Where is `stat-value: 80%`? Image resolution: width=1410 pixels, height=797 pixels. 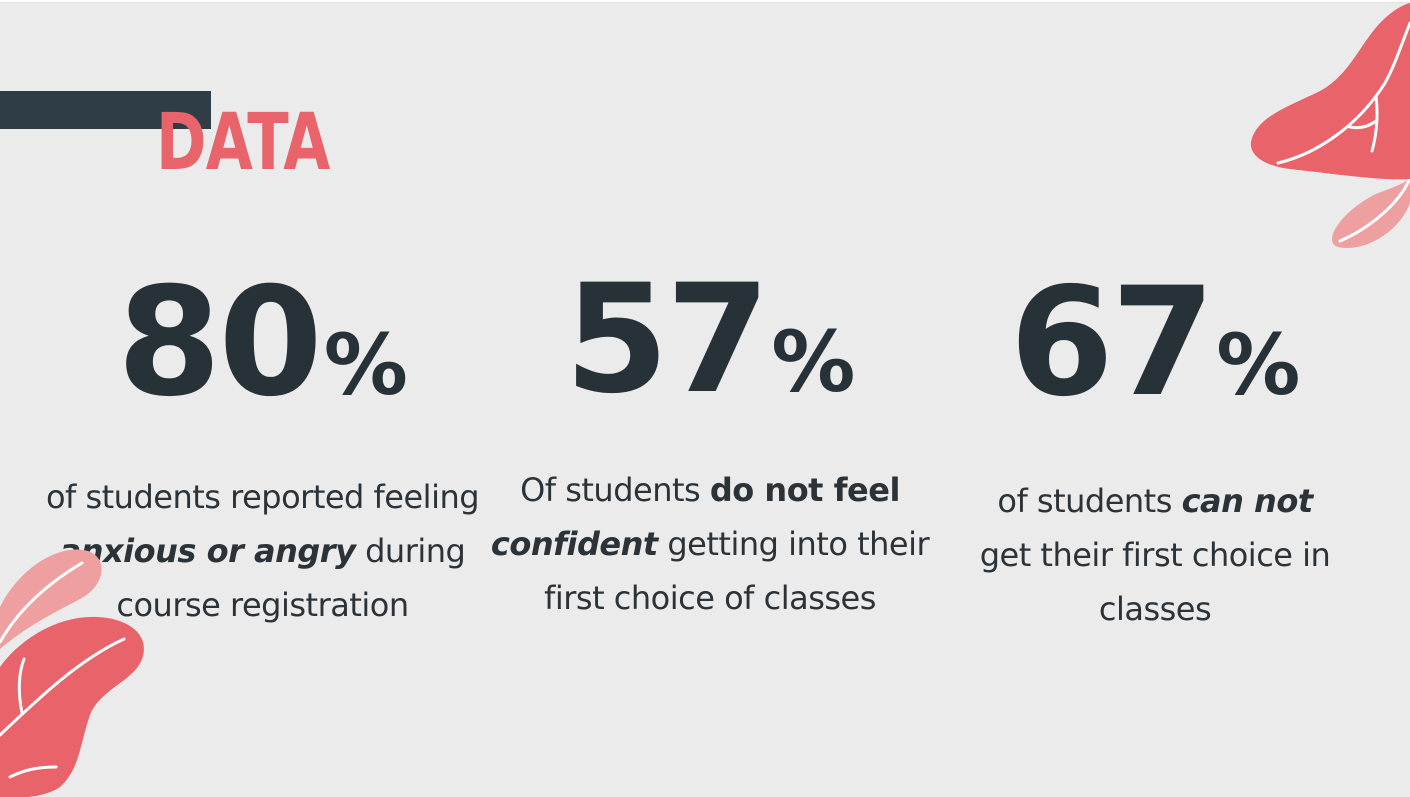
stat-value: 80% is located at coordinates (262, 354).